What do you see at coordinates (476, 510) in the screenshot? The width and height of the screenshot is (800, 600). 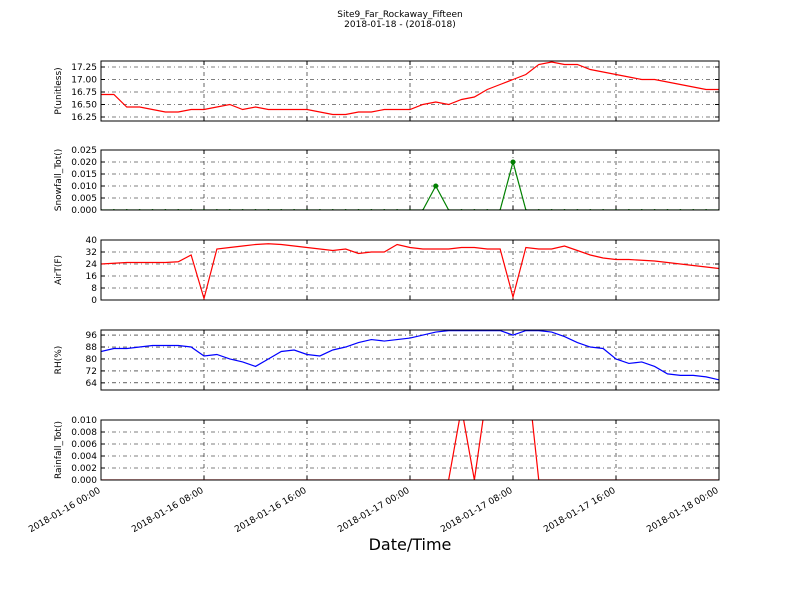 I see `x-tick-label: 2018-01-17 08:00` at bounding box center [476, 510].